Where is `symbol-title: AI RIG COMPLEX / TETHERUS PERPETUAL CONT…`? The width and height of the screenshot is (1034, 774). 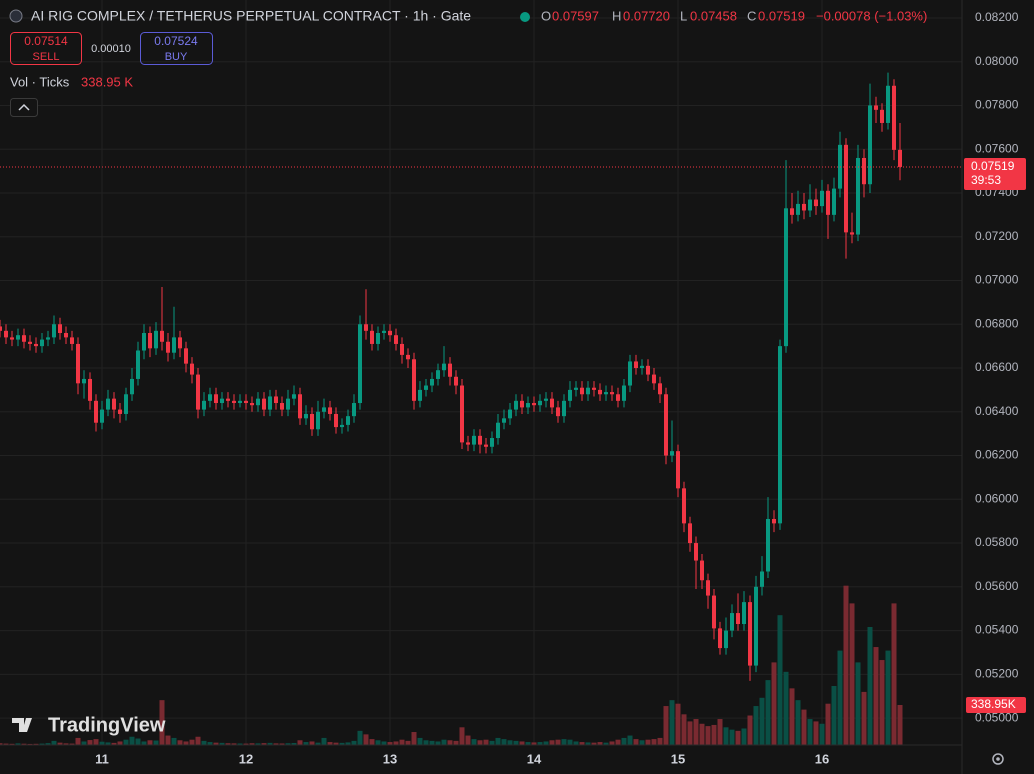 symbol-title: AI RIG COMPLEX / TETHERUS PERPETUAL CONT… is located at coordinates (251, 16).